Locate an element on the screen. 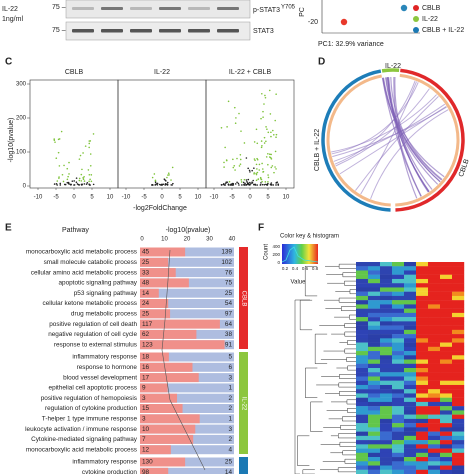  axis-tick-label: 30 is located at coordinates (209, 240).